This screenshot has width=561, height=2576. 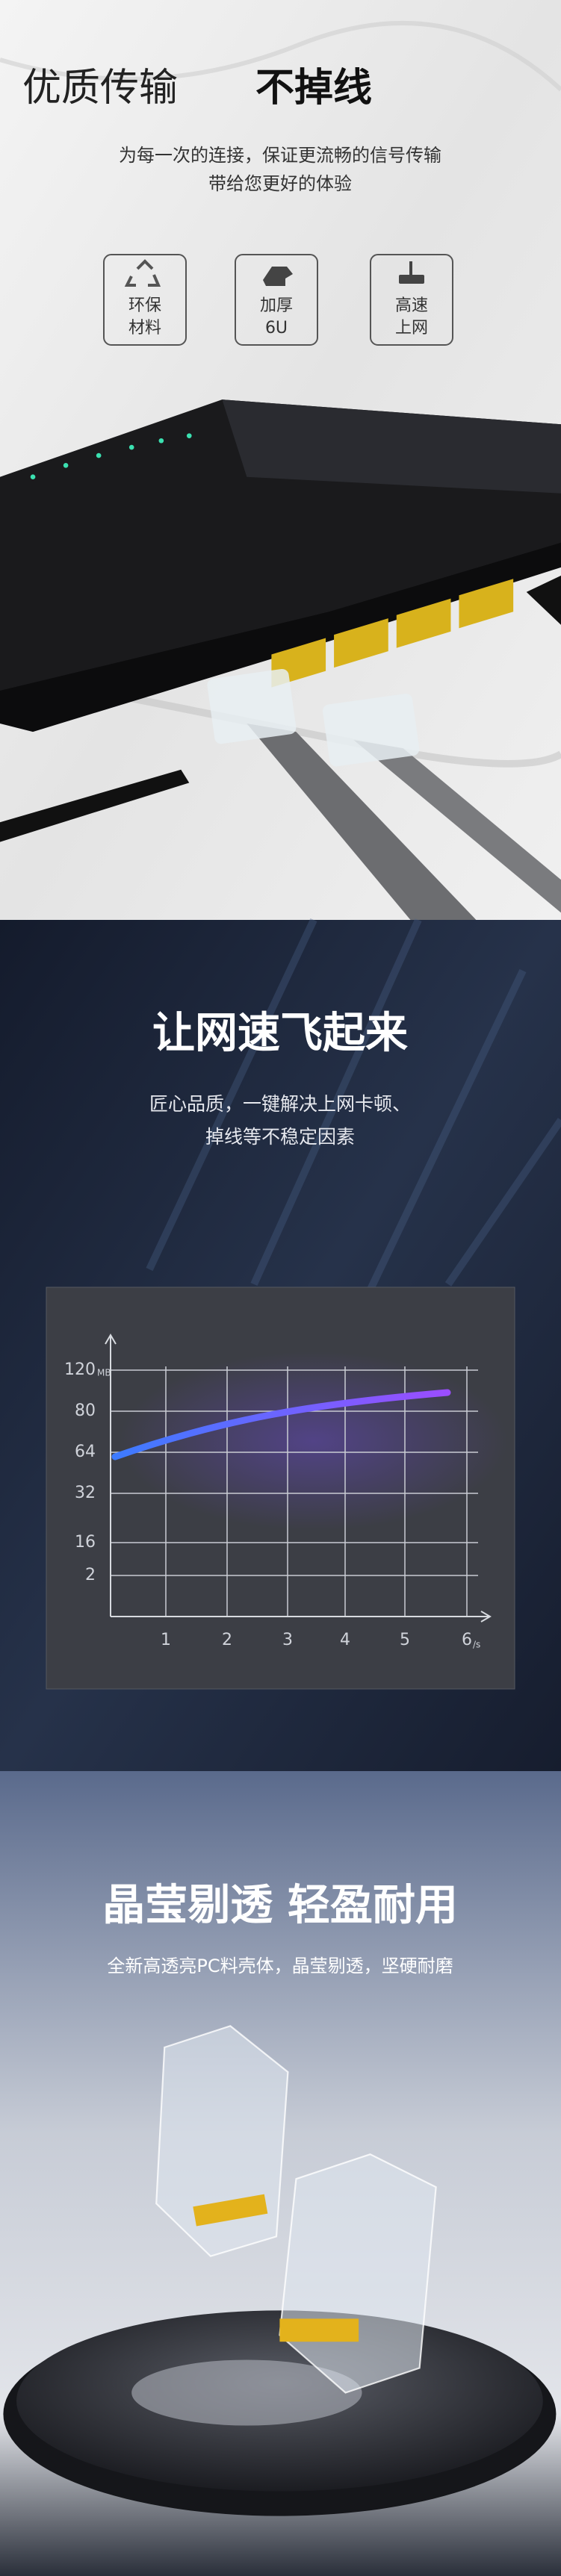 I want to click on speed-curve, so click(x=281, y=1424).